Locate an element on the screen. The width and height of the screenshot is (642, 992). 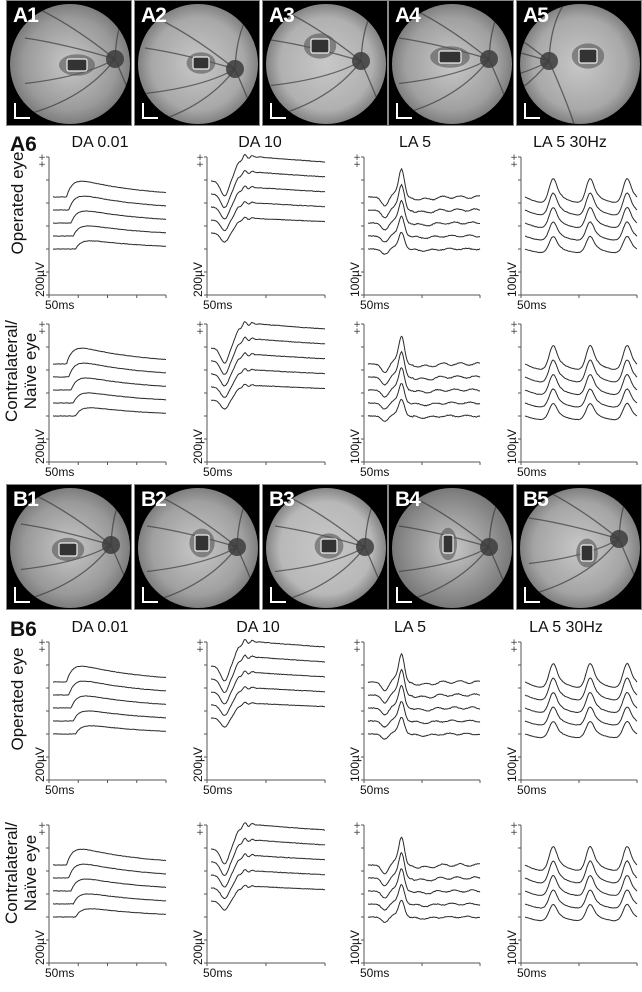
erg-plot-da10-1: + + 200µV 50ms is located at coordinates (258, 400).